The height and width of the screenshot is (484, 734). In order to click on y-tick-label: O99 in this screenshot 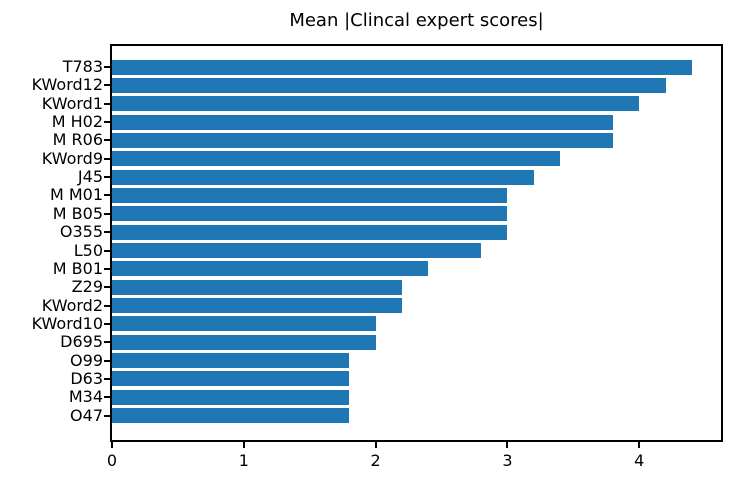, I will do `click(86, 360)`.